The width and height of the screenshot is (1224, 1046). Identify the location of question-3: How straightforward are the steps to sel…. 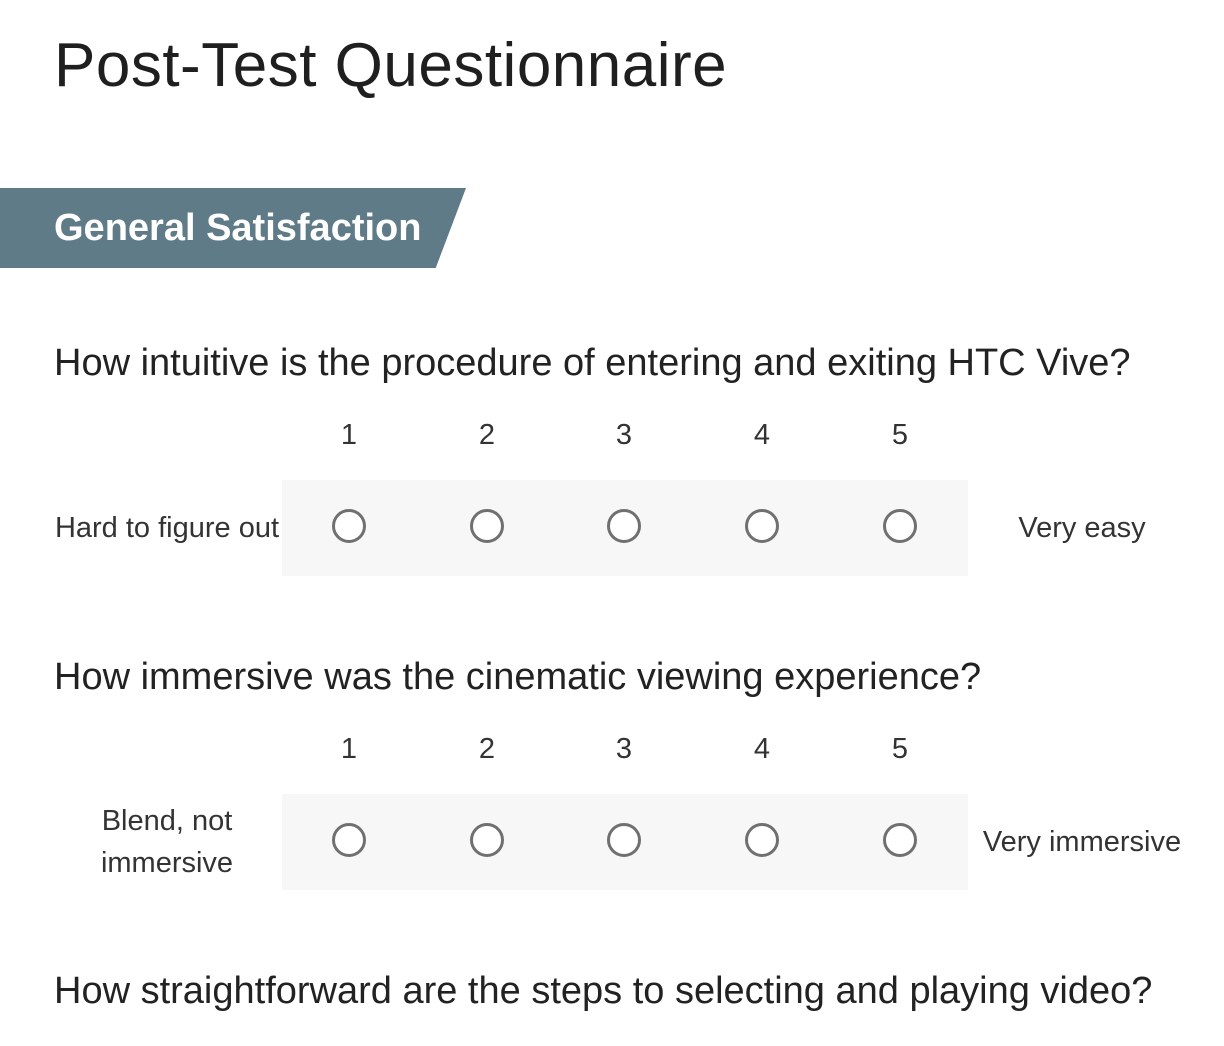
(634, 991).